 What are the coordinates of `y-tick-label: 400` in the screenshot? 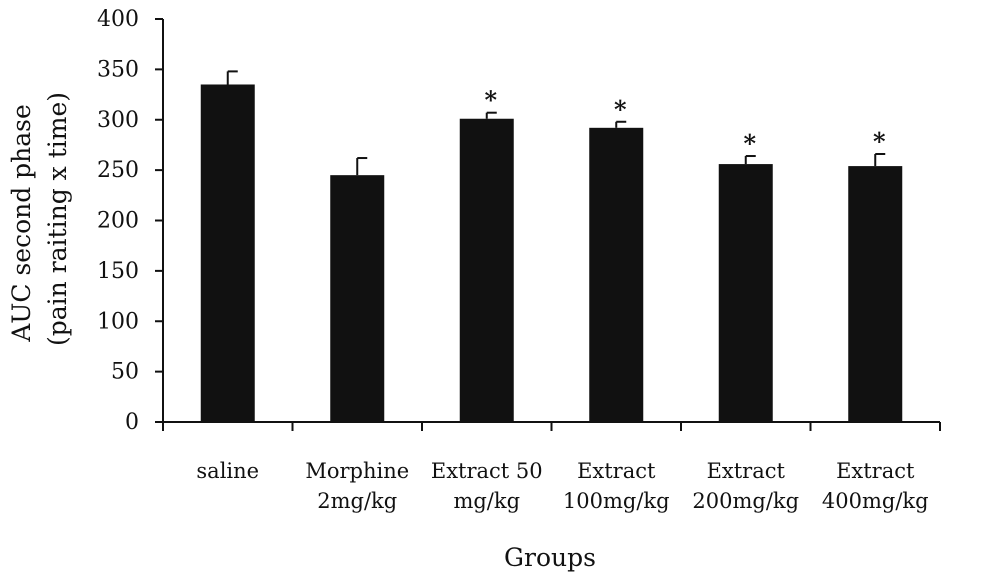 It's located at (118, 19).